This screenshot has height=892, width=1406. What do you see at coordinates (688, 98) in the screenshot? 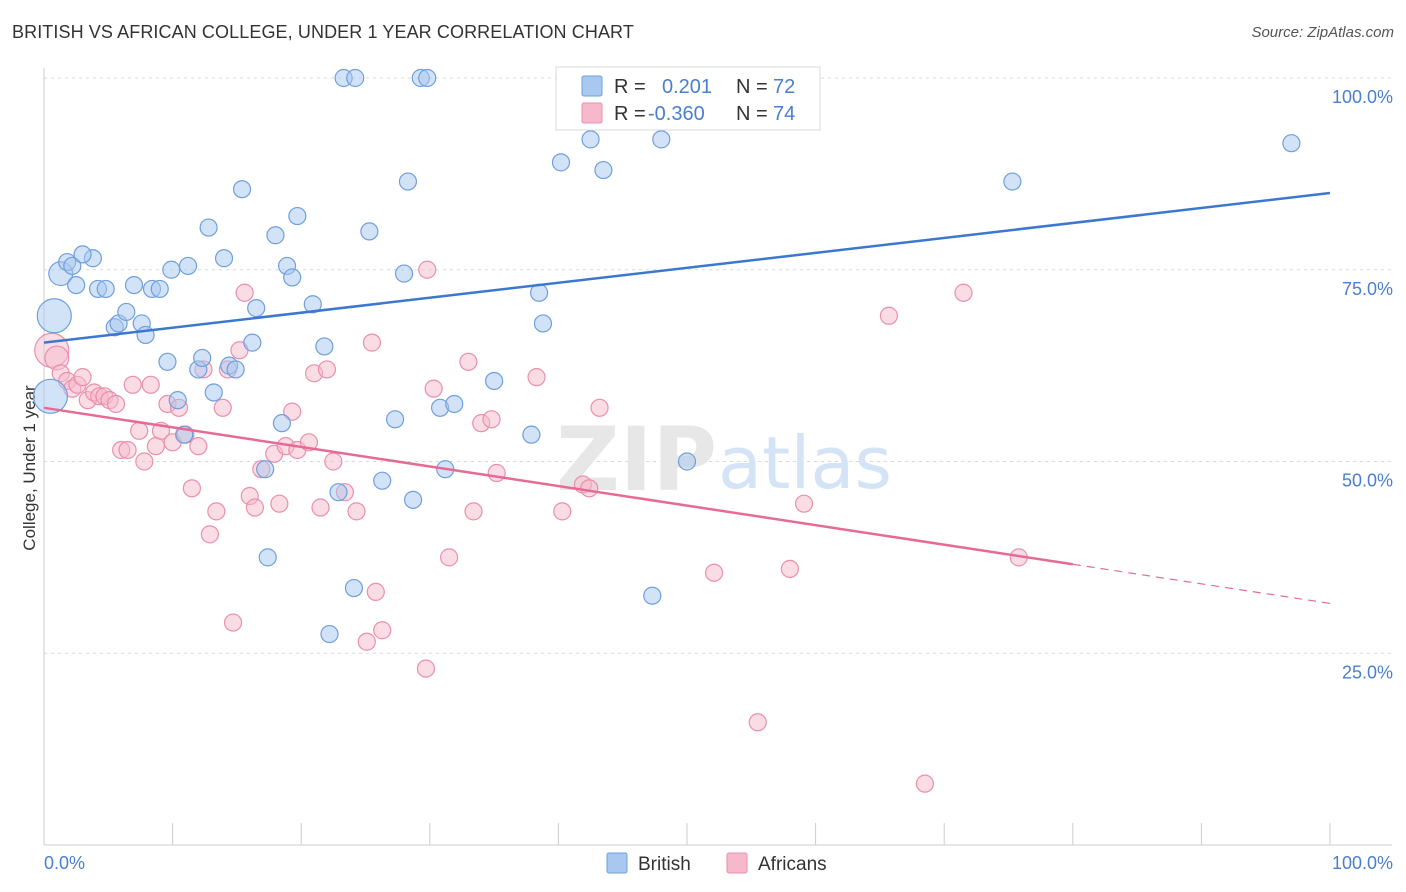
I see `legend-box: R = 0.201 N = 72 R = -0.360 N = 74` at bounding box center [688, 98].